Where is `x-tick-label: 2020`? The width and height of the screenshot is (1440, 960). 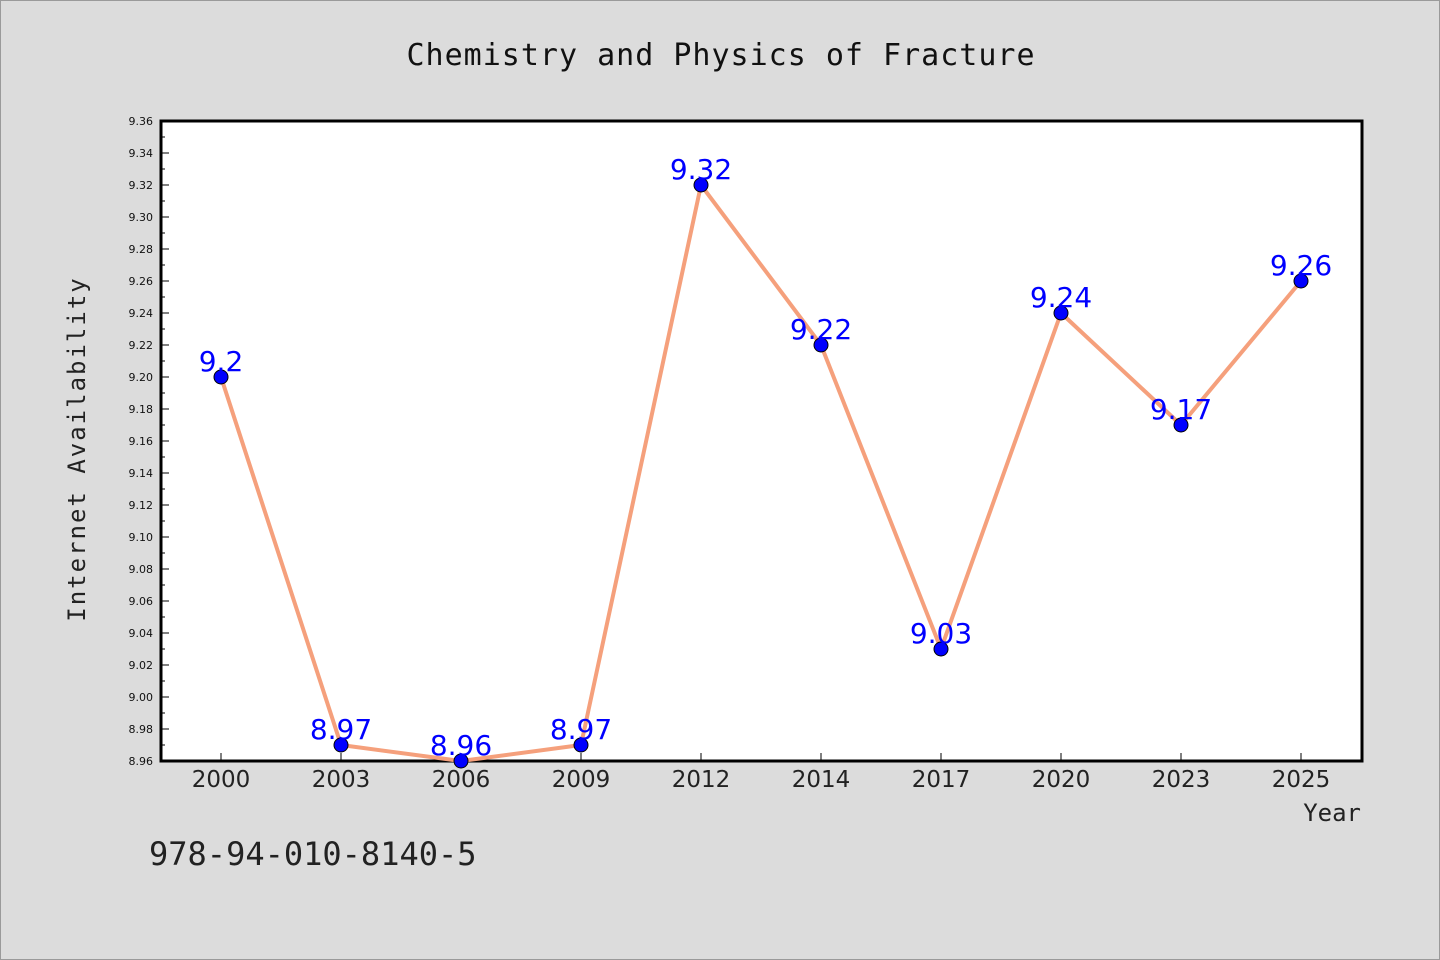 x-tick-label: 2020 is located at coordinates (1061, 780).